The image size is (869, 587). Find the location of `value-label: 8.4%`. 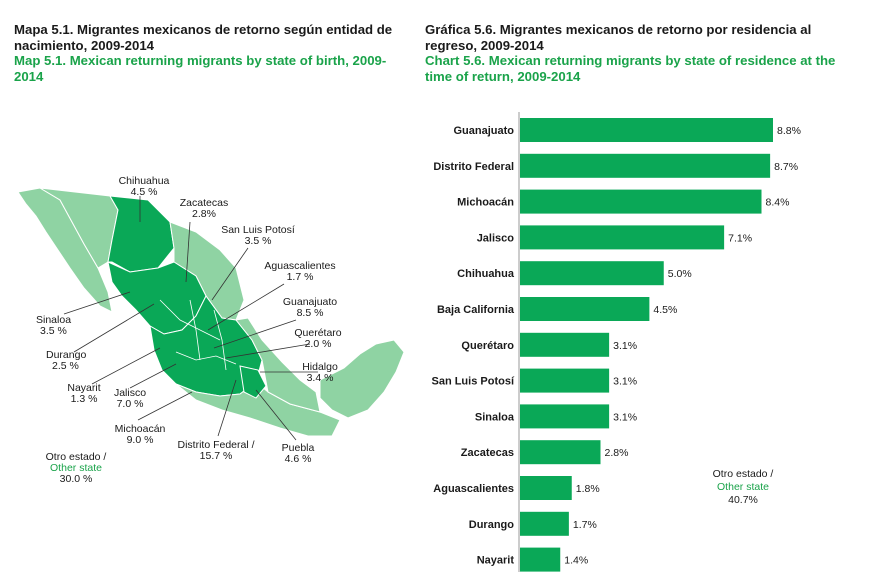

value-label: 8.4% is located at coordinates (778, 203).